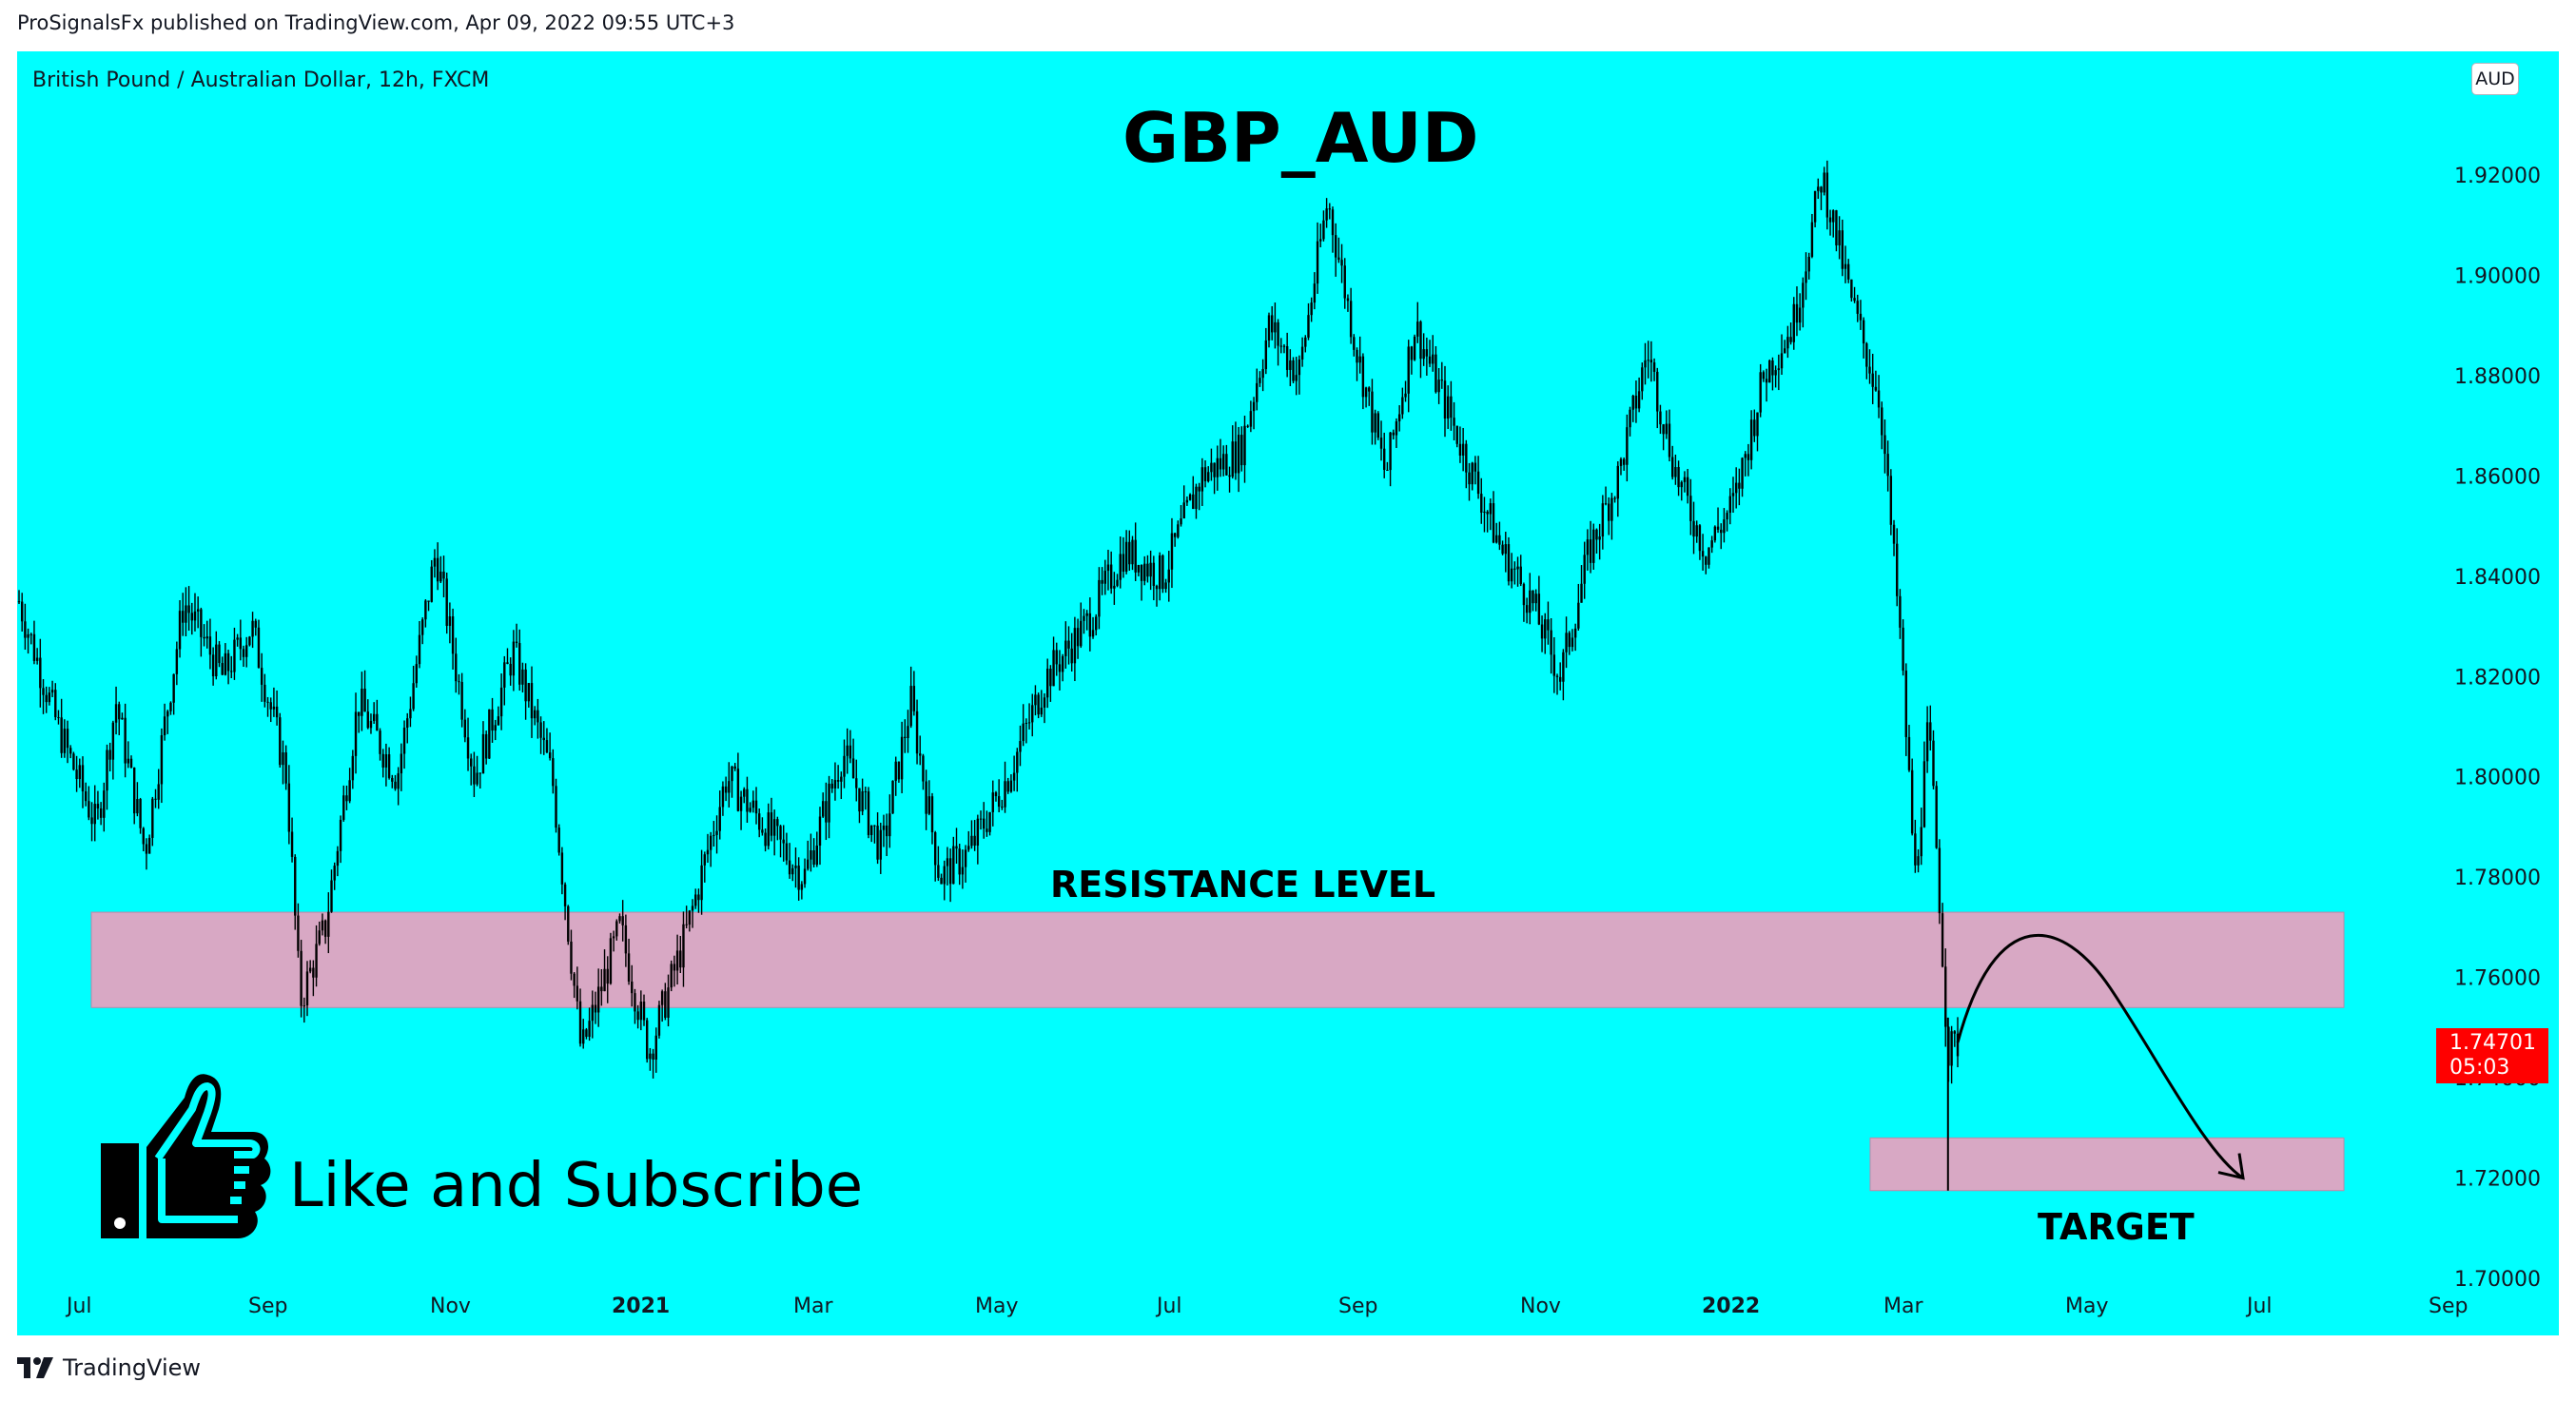 The width and height of the screenshot is (2576, 1402). Describe the element at coordinates (35, 1367) in the screenshot. I see `tradingview-logo-icon` at that location.